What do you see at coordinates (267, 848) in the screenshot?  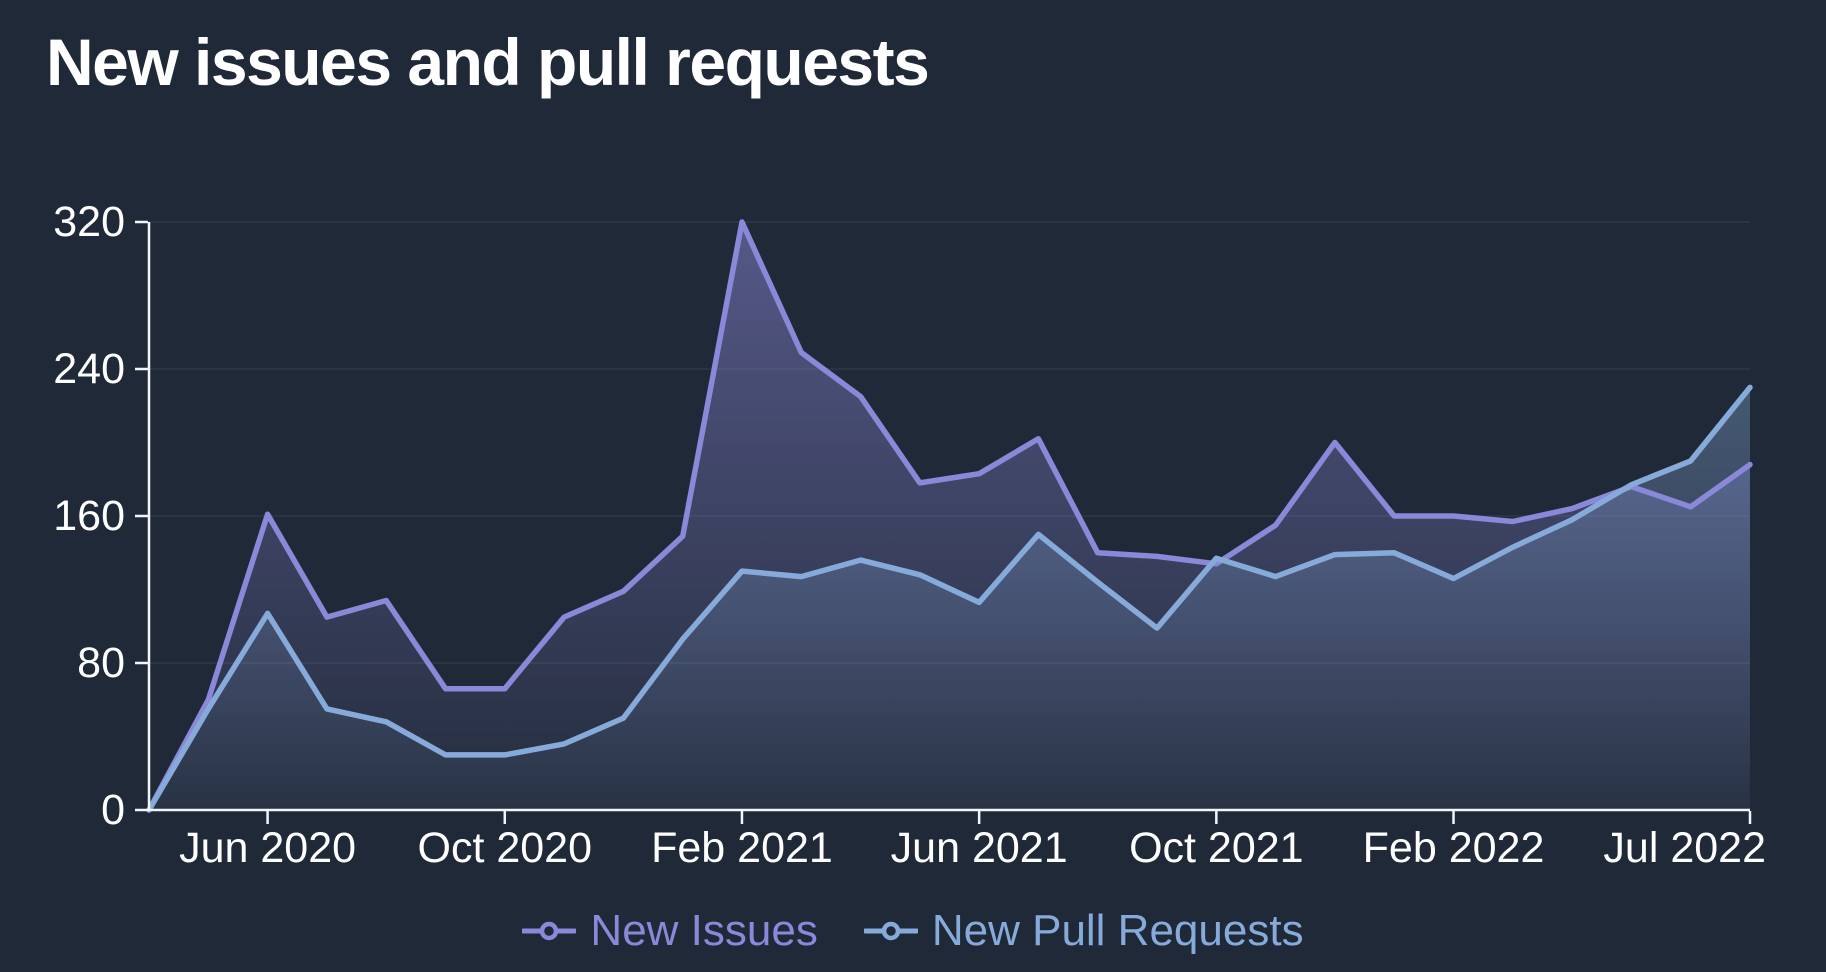 I see `x-tick-label-jun-2020: Jun 2020` at bounding box center [267, 848].